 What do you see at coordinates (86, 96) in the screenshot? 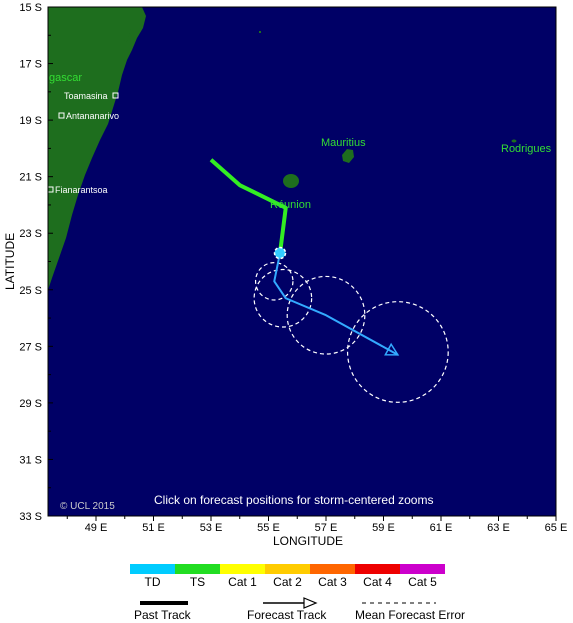
I see `toamasina-label: Toamasina` at bounding box center [86, 96].